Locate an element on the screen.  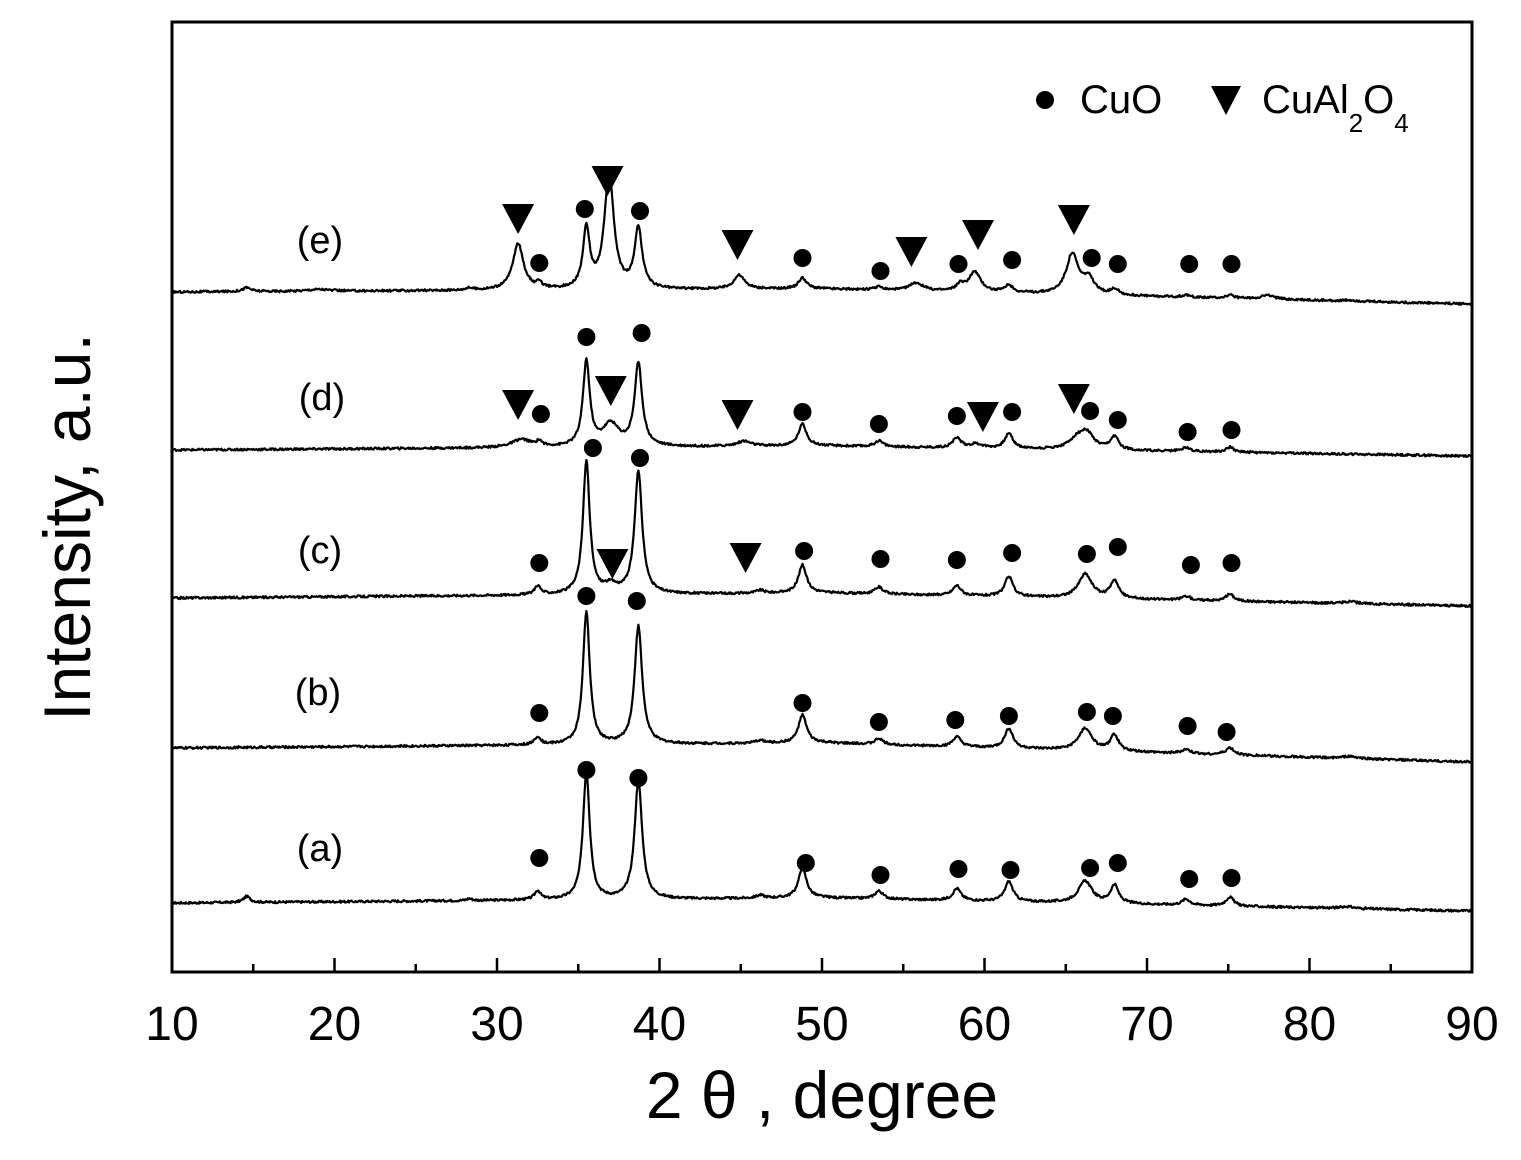
legend-cuo-label: CuO is located at coordinates (1121, 100).